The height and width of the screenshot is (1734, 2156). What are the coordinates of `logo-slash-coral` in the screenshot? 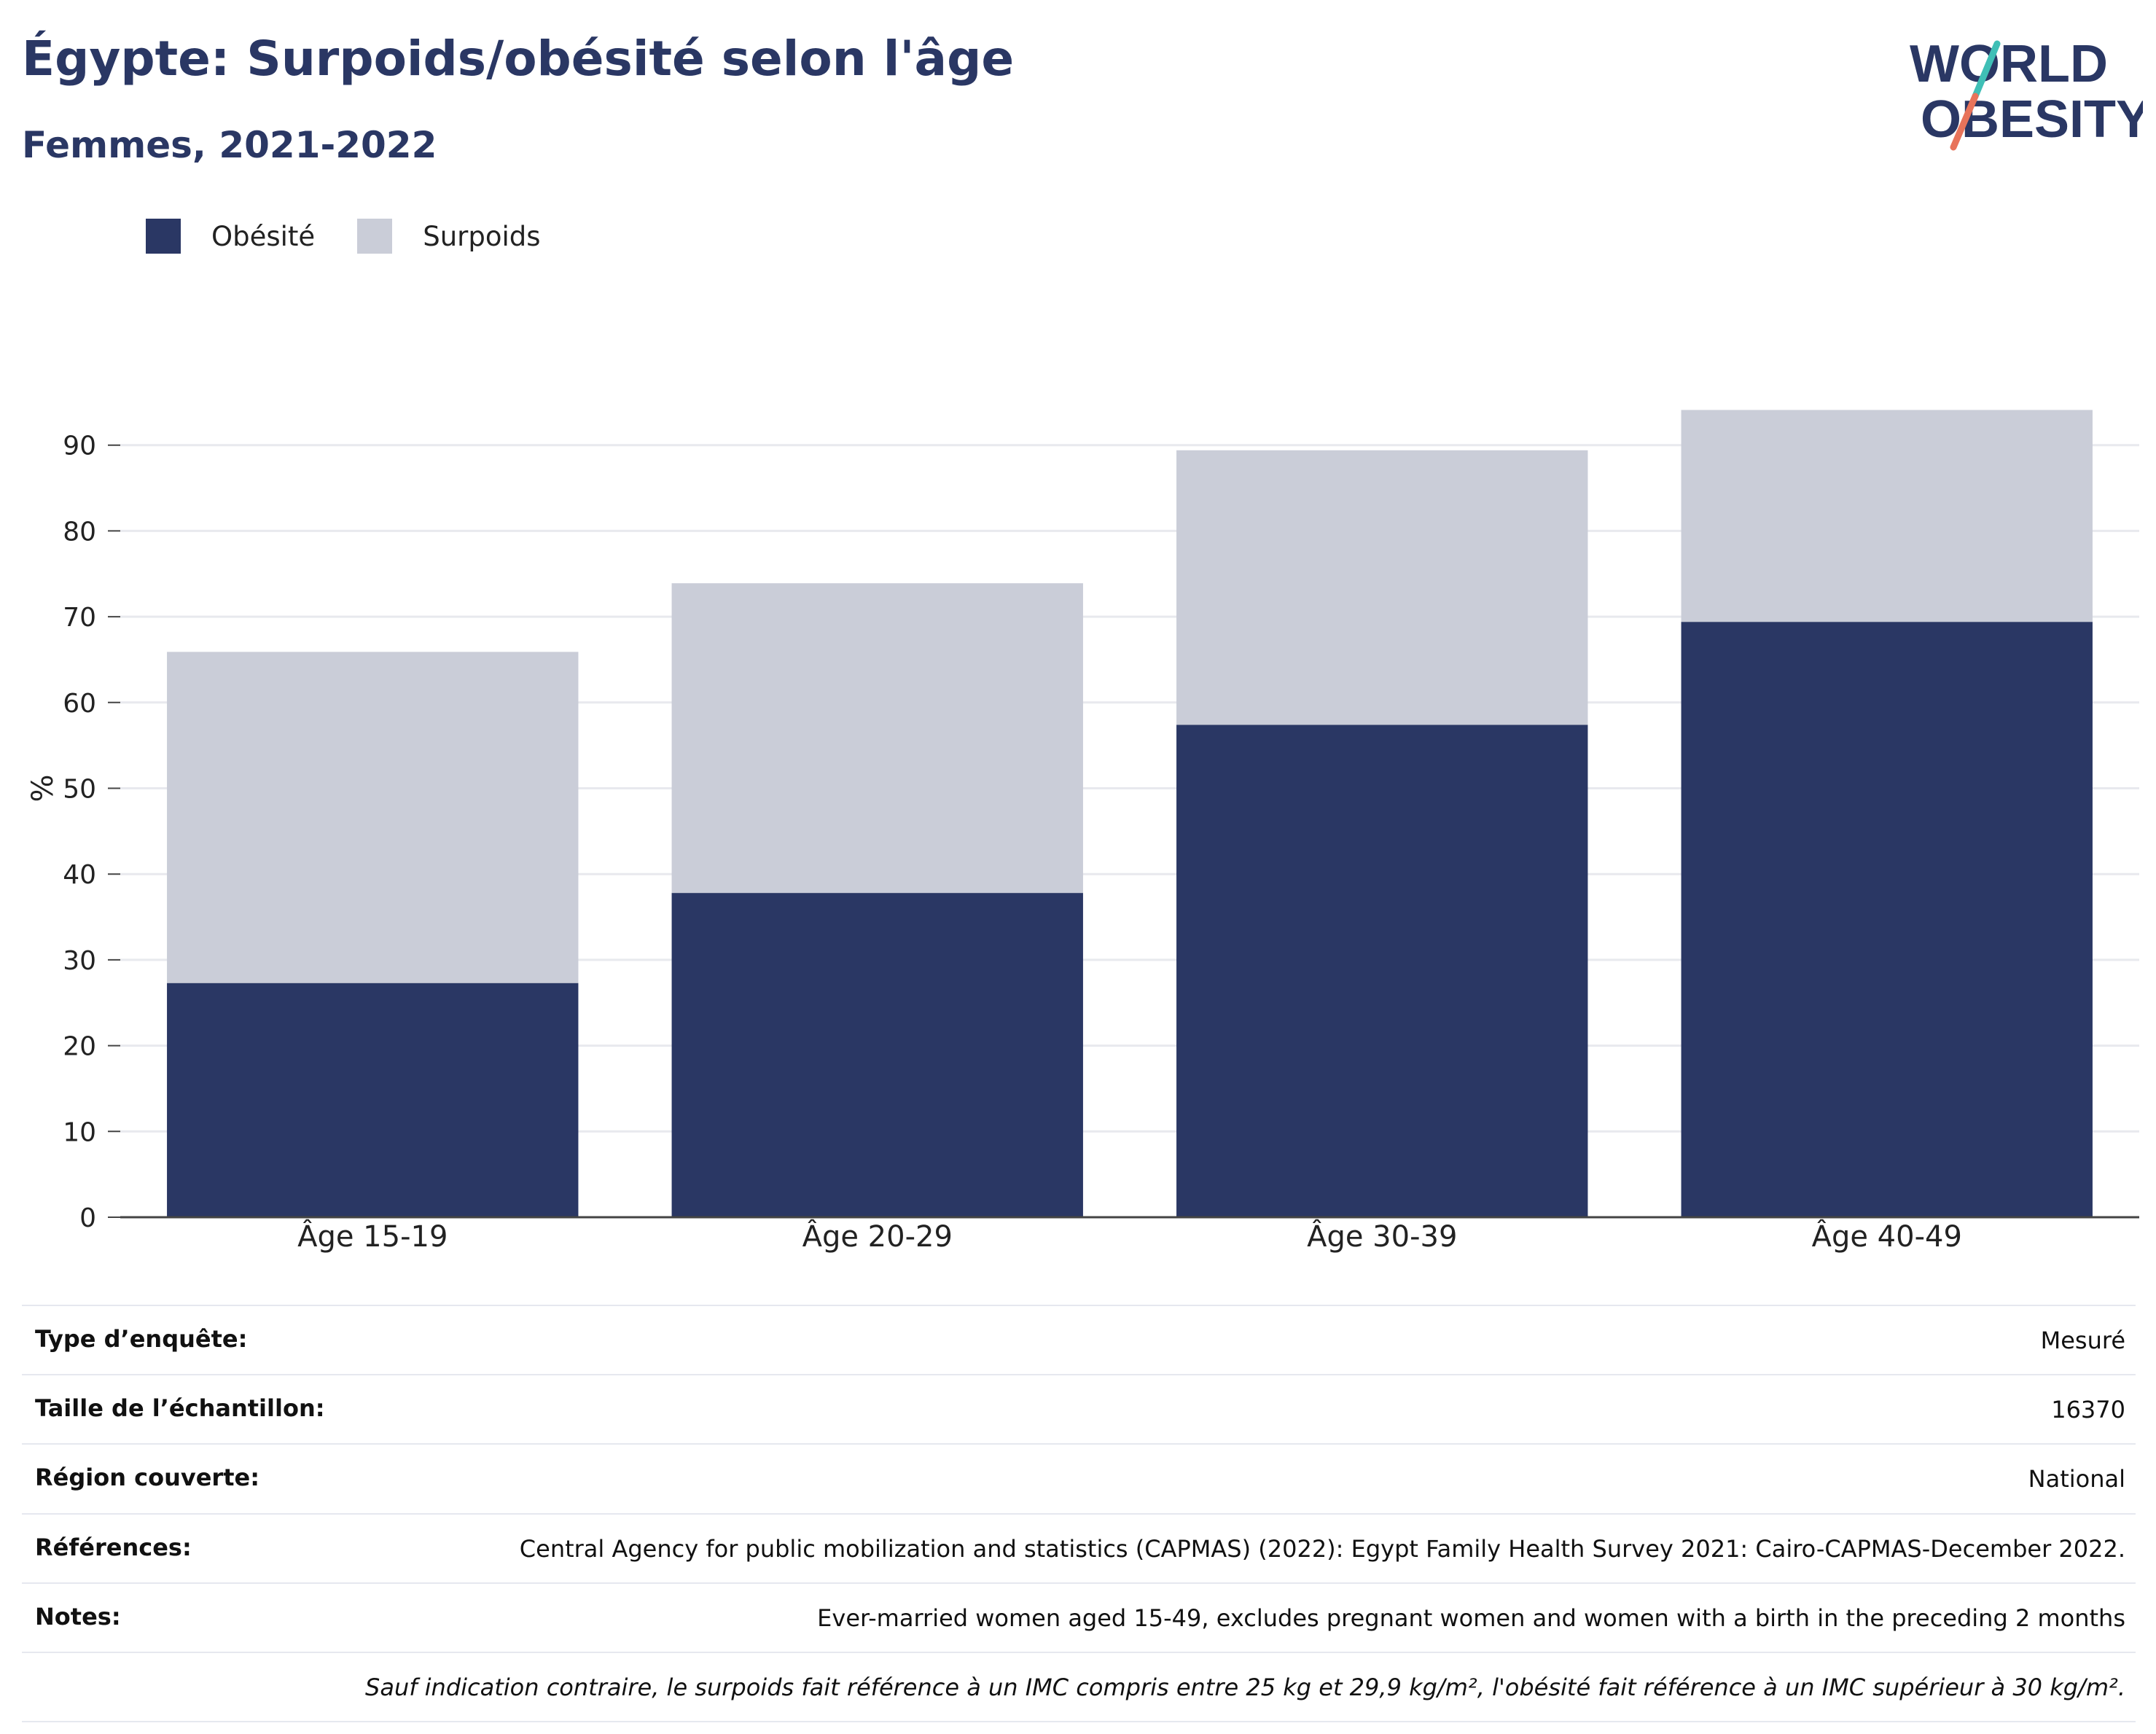 It's located at (1964, 122).